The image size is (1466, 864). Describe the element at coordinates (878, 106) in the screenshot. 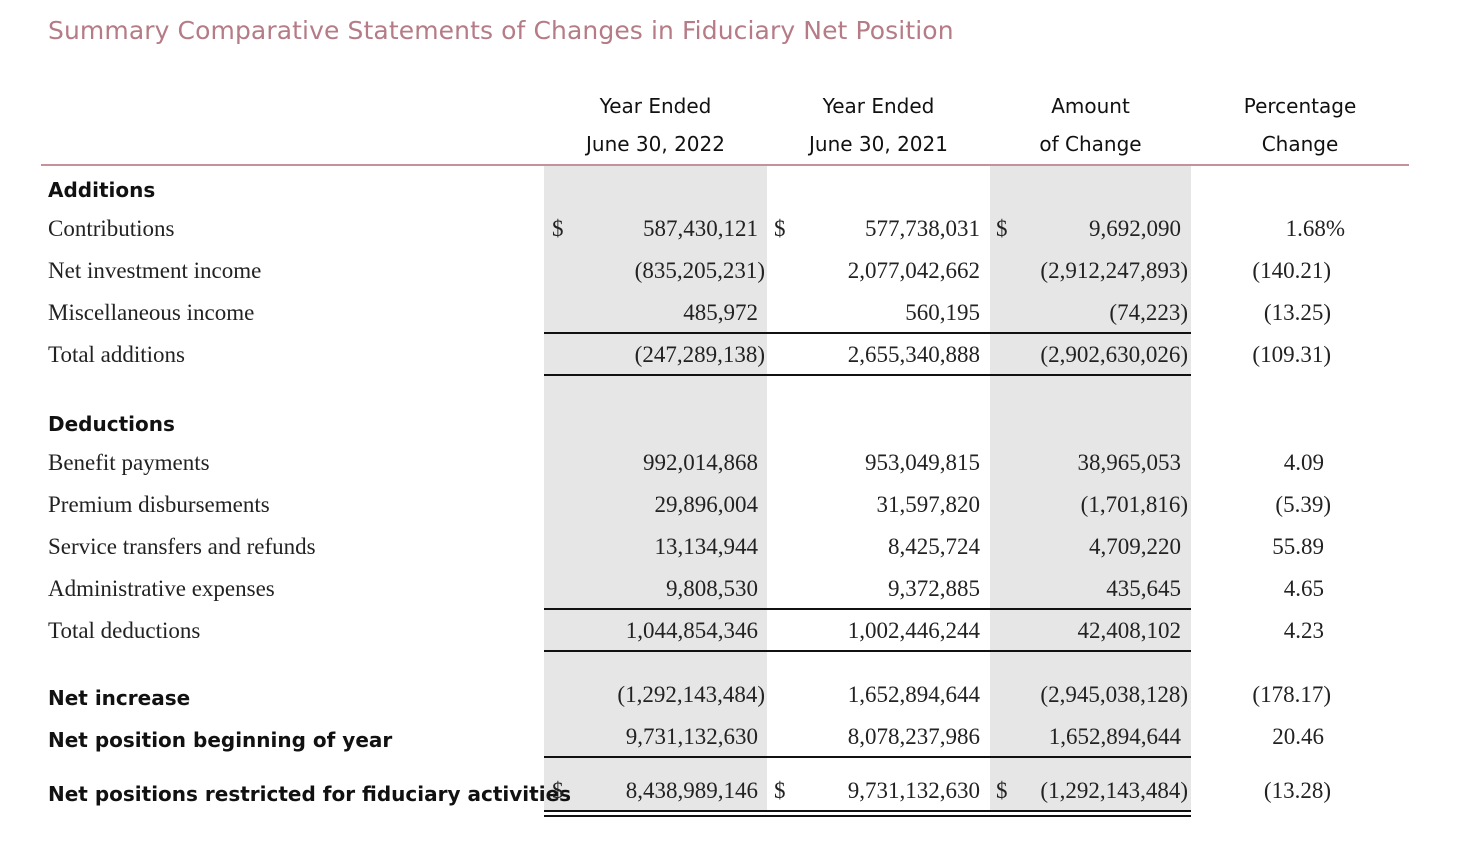

I see `header-2021-line1: Year Ended` at that location.